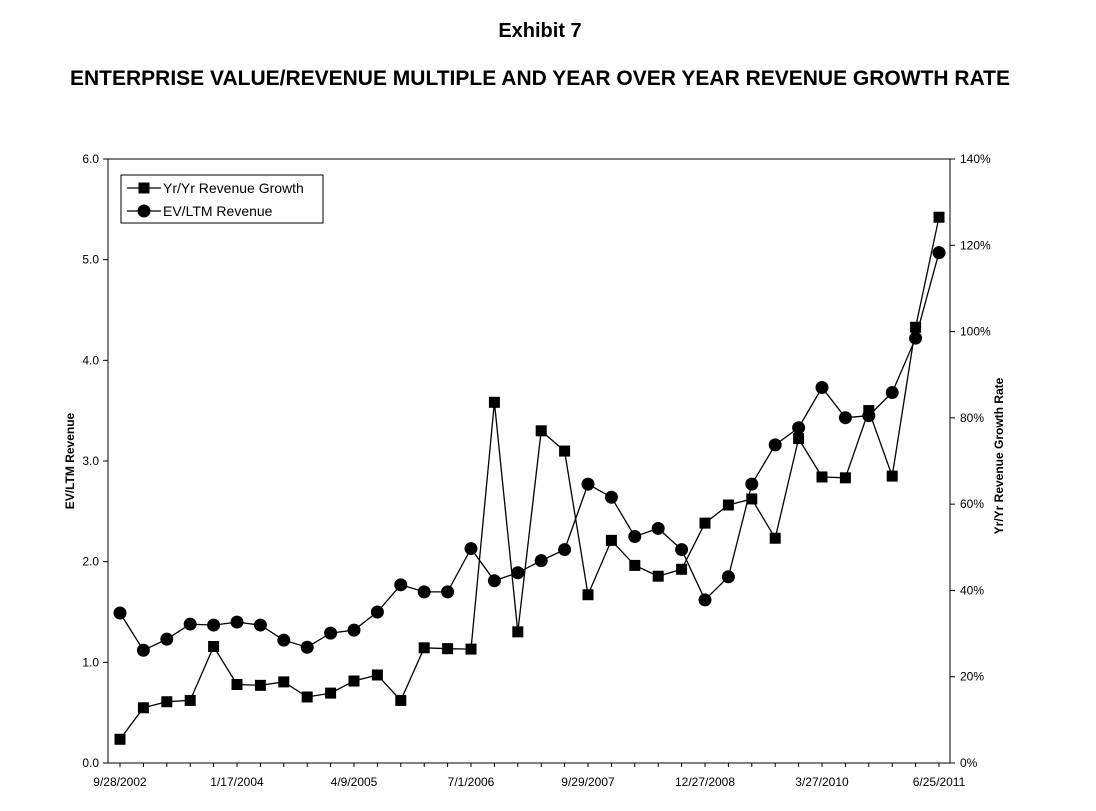  Describe the element at coordinates (144, 188) in the screenshot. I see `legend-square-marker` at that location.